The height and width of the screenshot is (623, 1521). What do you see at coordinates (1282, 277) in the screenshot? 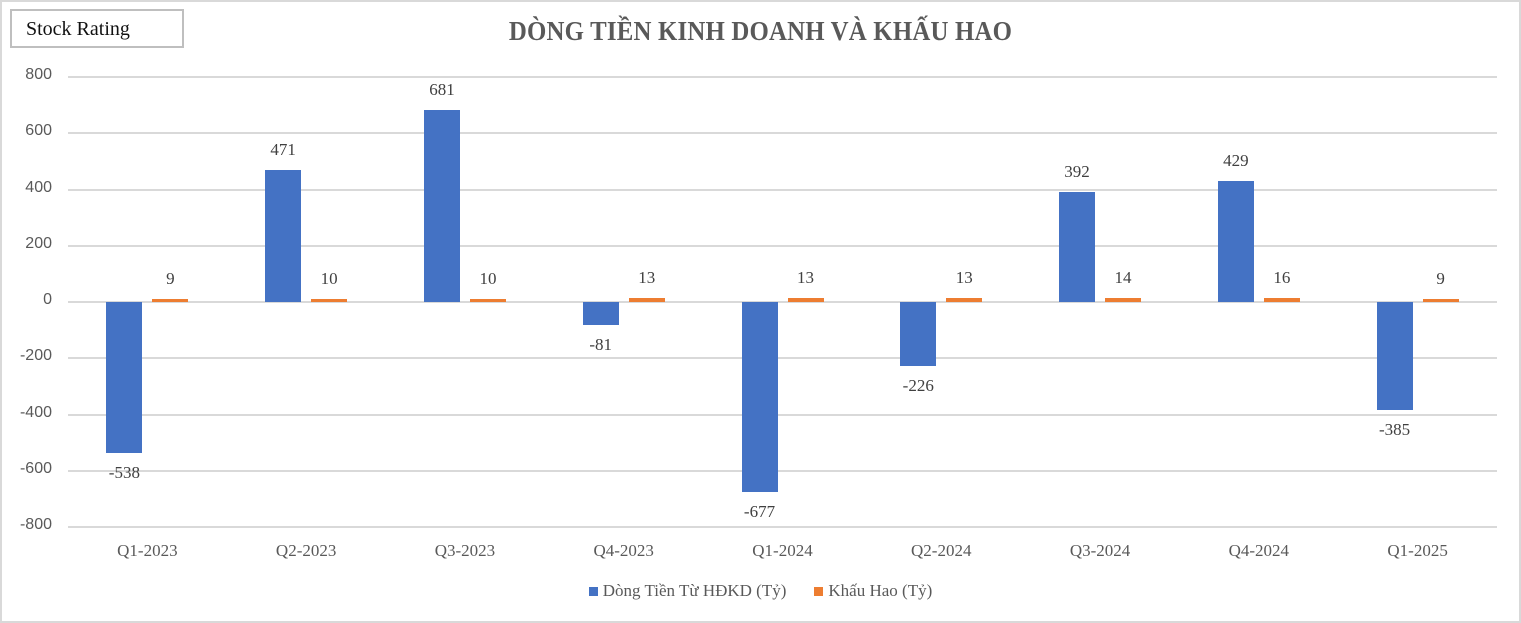
I see `data-label: 16` at bounding box center [1282, 277].